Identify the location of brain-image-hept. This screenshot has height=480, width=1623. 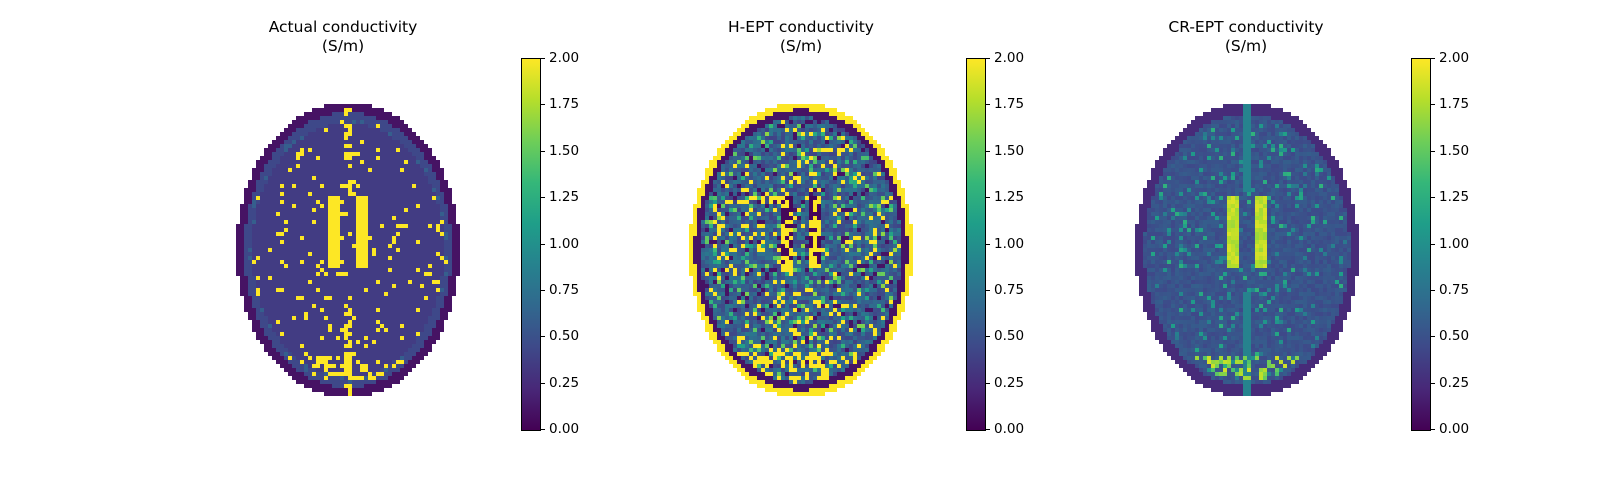
(801, 250).